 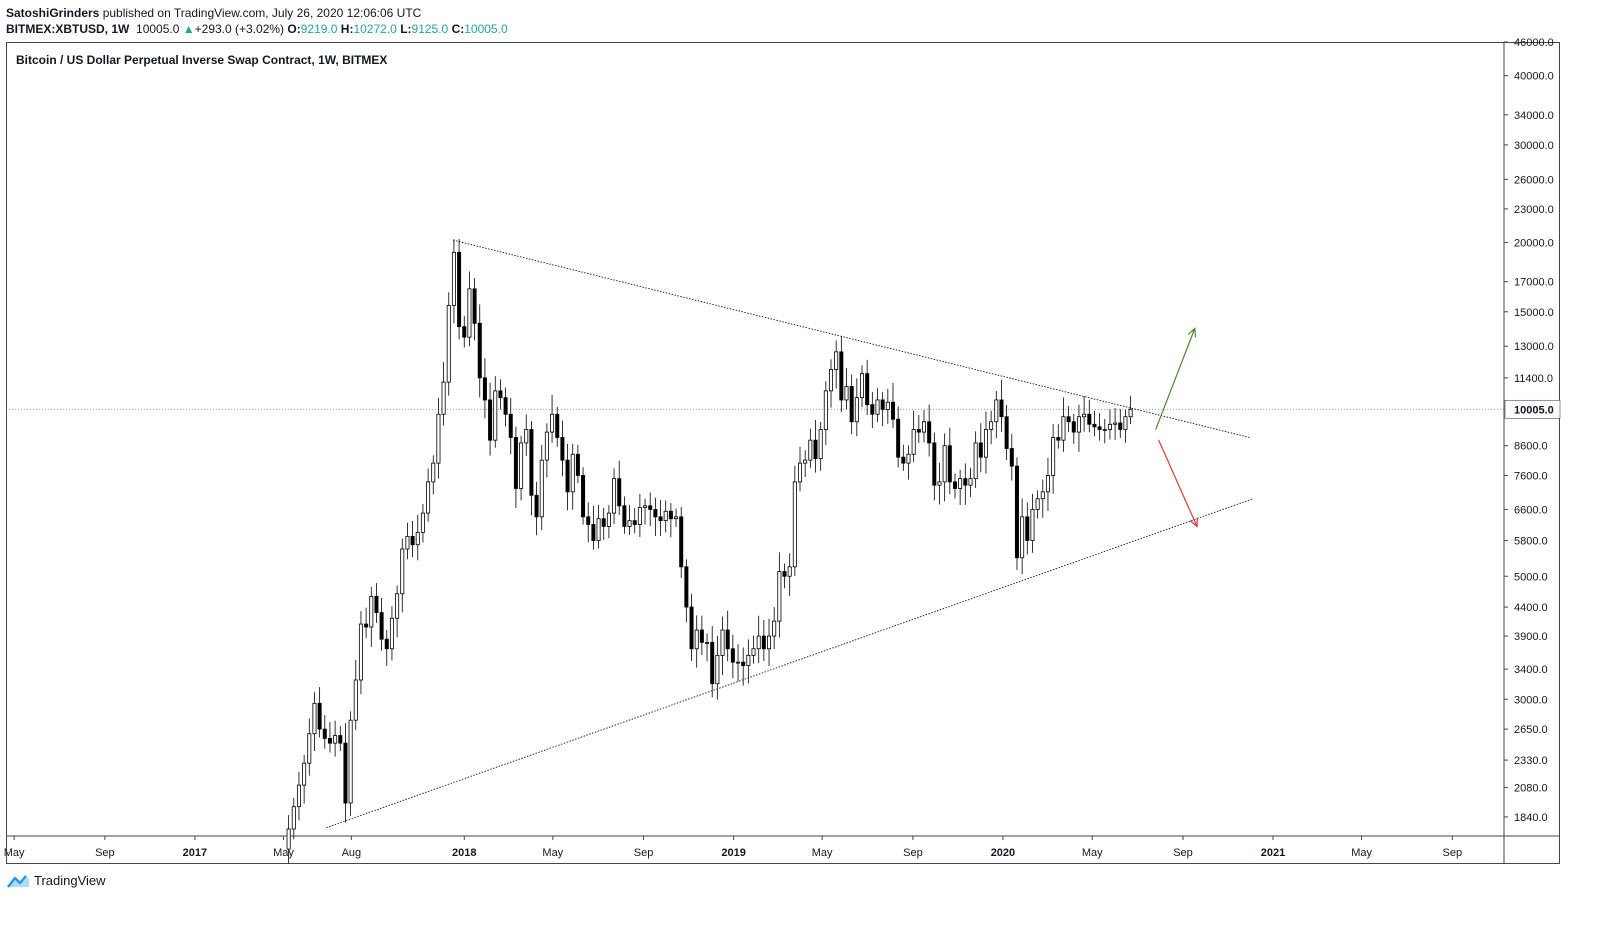 I want to click on price-tick-label: 8600.0, so click(x=1531, y=447).